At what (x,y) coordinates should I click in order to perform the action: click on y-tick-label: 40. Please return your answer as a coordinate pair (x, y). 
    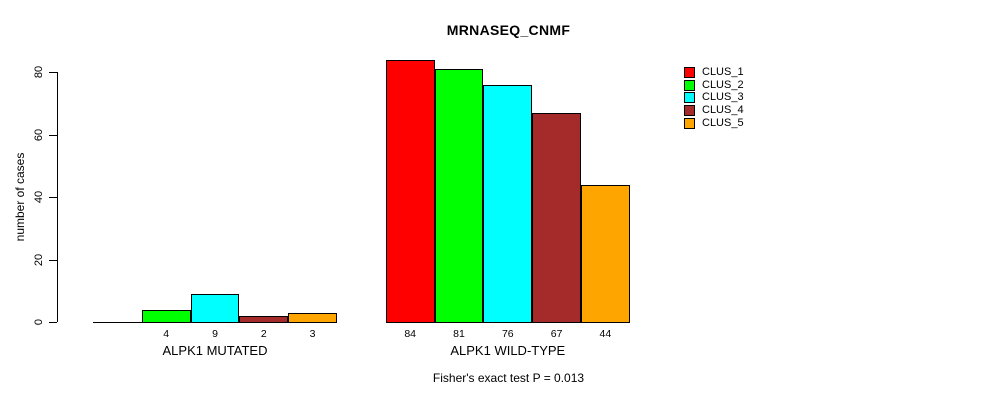
    Looking at the image, I should click on (39, 197).